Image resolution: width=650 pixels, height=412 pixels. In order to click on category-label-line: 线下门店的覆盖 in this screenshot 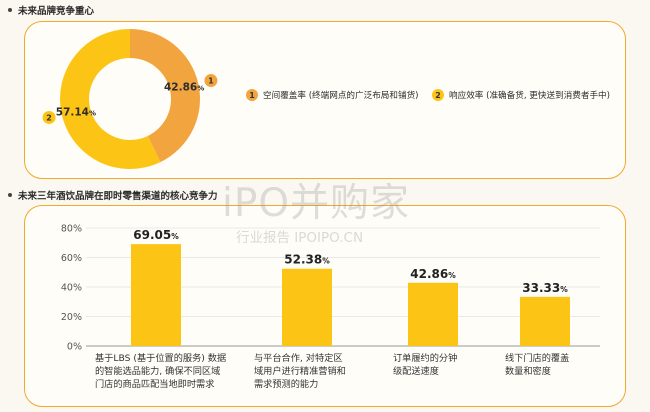, I will do `click(537, 358)`.